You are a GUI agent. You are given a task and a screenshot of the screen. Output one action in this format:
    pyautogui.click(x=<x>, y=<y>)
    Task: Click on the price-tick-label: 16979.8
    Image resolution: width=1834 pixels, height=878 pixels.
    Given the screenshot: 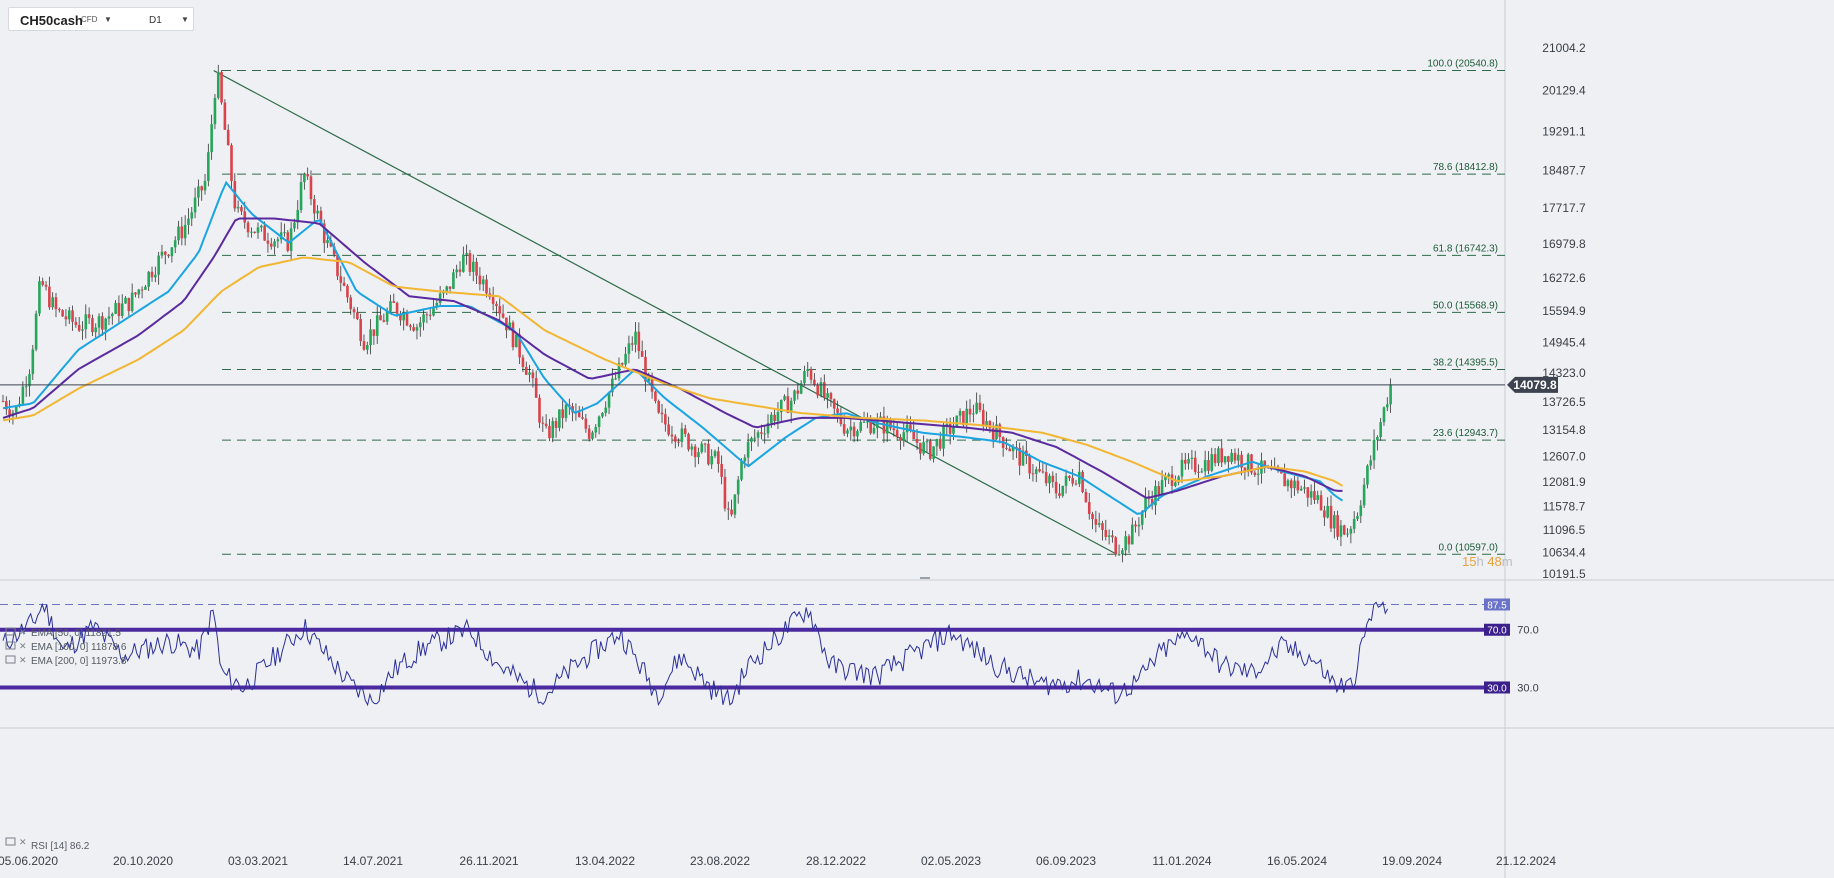 What is the action you would take?
    pyautogui.click(x=1564, y=244)
    